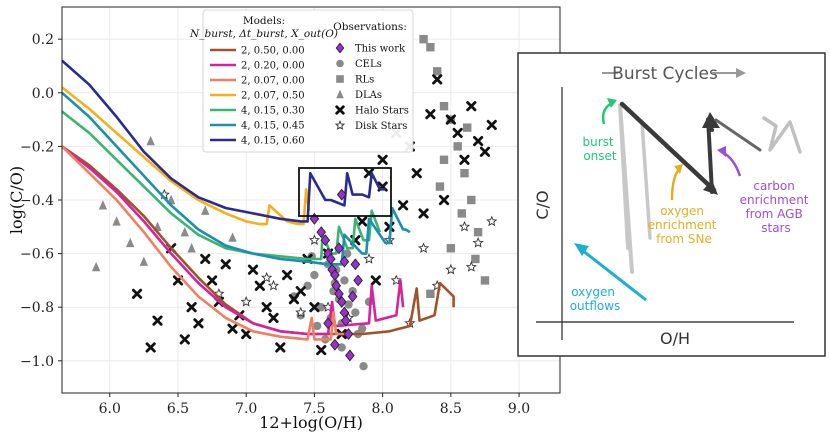  I want to click on schematic-y-label: C/O, so click(542, 204).